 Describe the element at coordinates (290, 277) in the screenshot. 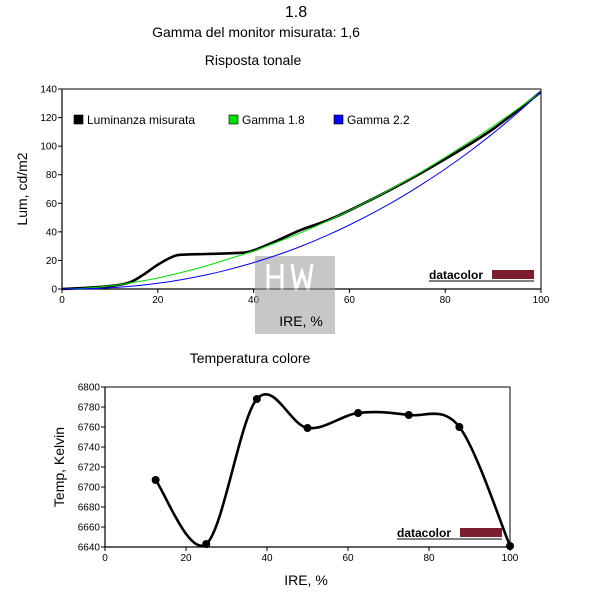

I see `watermark-hw-glyph` at that location.